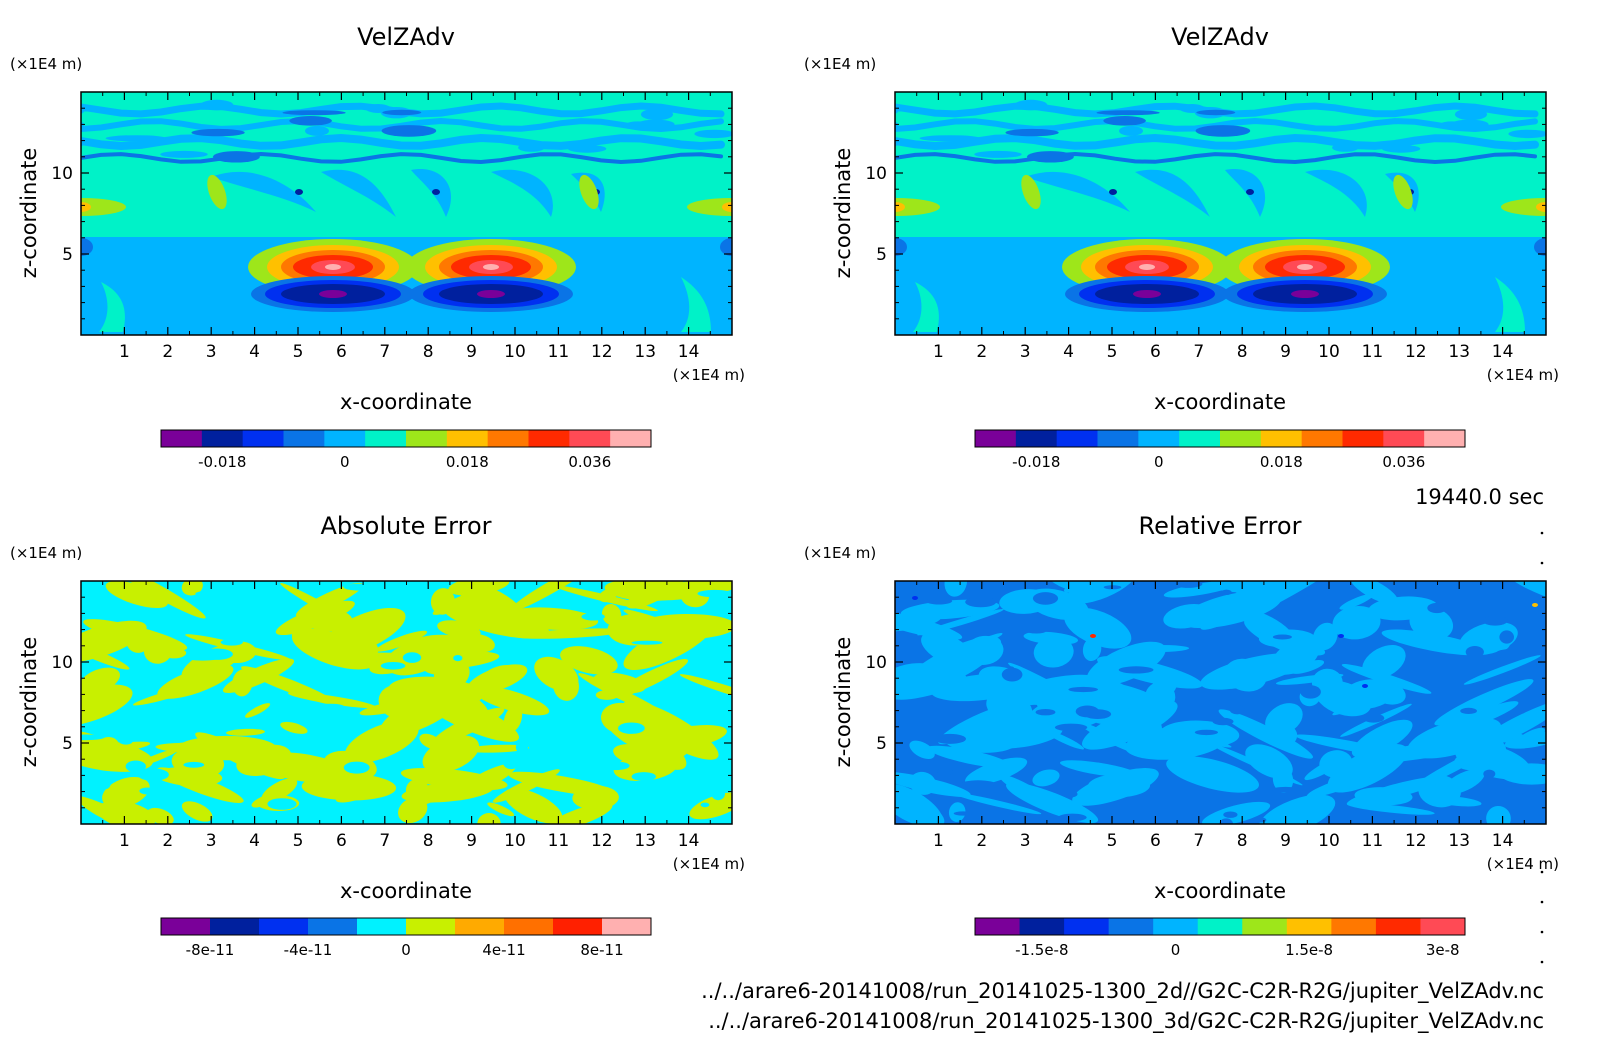 This screenshot has height=1054, width=1604. I want to click on chart-title: VelZAdv, so click(1220, 37).